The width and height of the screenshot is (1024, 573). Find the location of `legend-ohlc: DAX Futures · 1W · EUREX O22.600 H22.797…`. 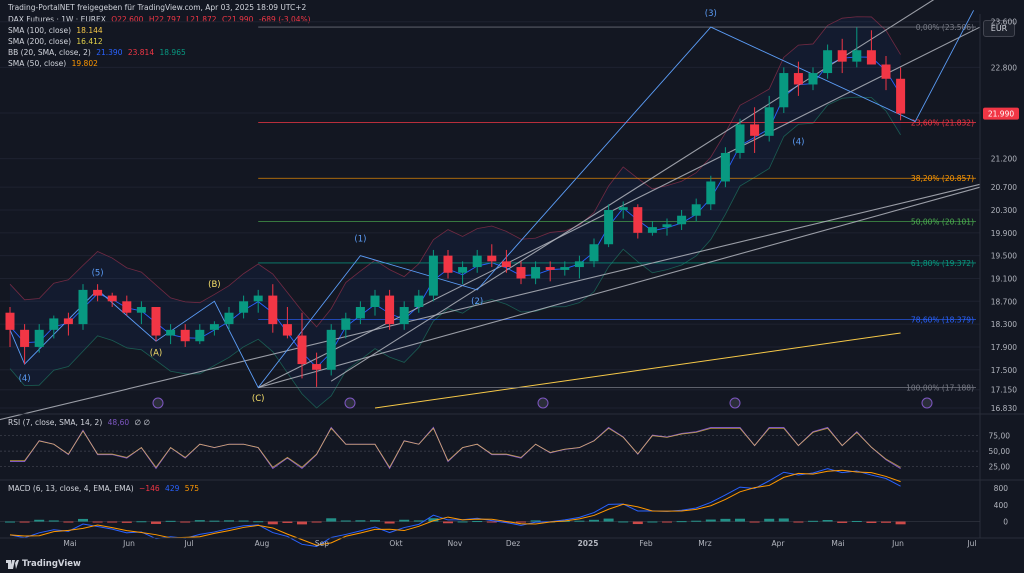

legend-ohlc: DAX Futures · 1W · EUREX O22.600 H22.797… is located at coordinates (161, 20).